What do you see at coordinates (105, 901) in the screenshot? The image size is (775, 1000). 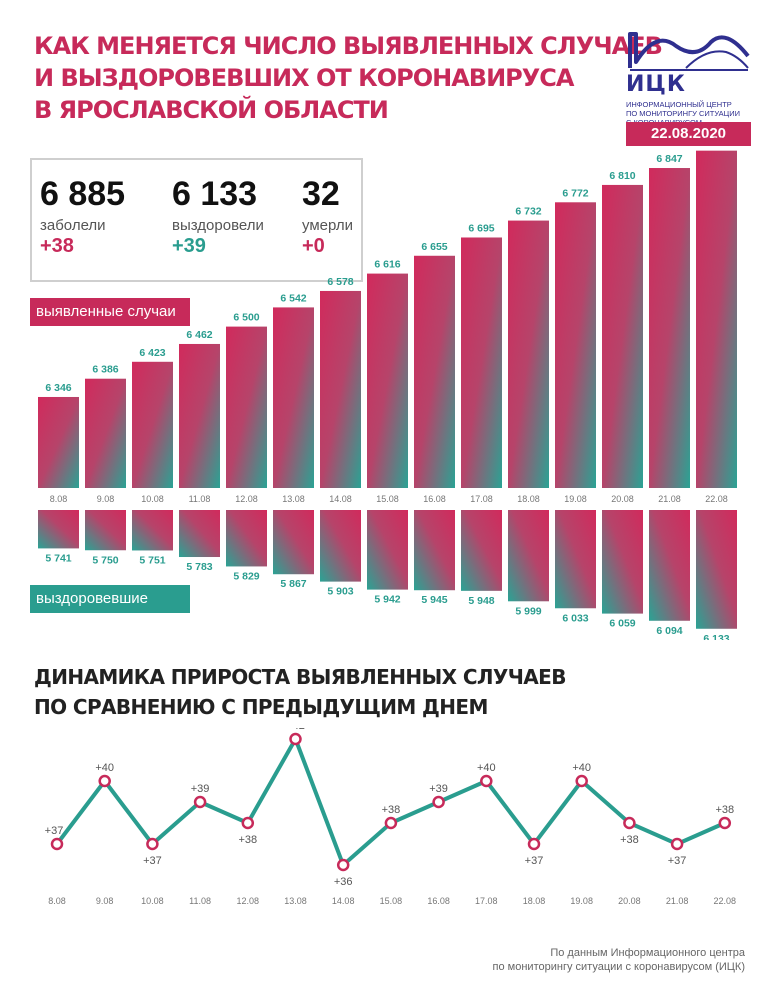 I see `line-category-label: 9.08` at bounding box center [105, 901].